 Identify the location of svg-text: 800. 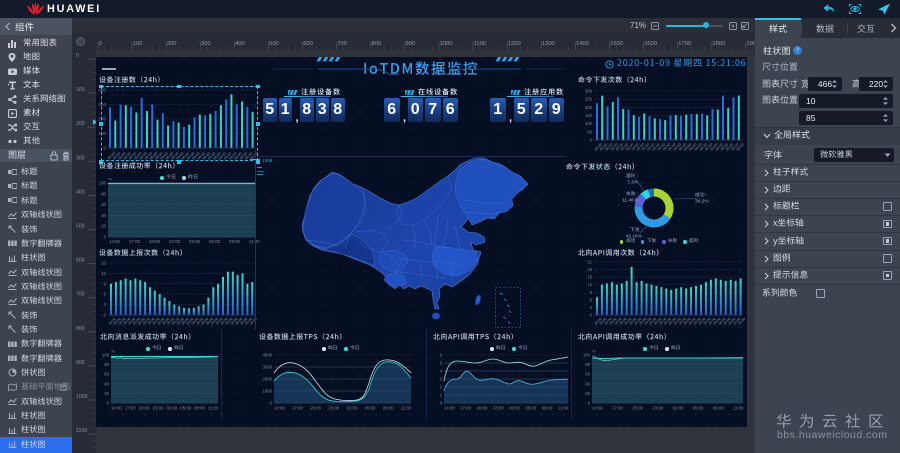
(80, 329).